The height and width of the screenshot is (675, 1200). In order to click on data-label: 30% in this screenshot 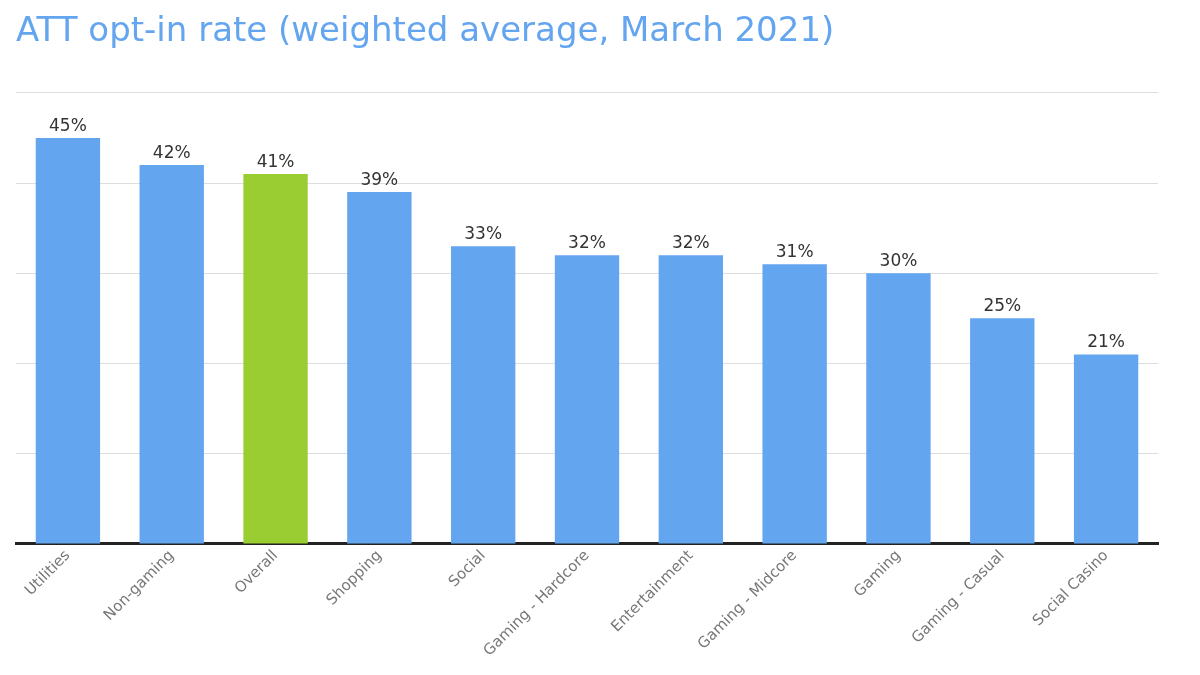, I will do `click(898, 260)`.